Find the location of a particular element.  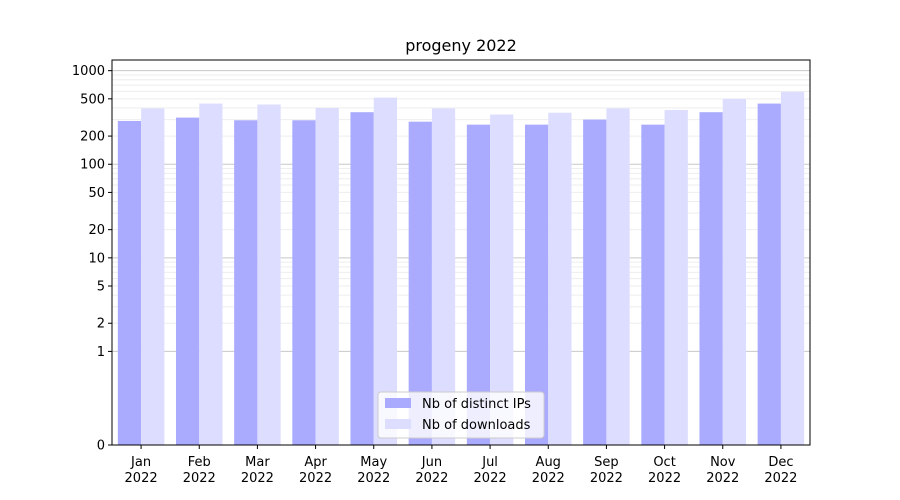

x-tick-label-month: Oct is located at coordinates (664, 462).